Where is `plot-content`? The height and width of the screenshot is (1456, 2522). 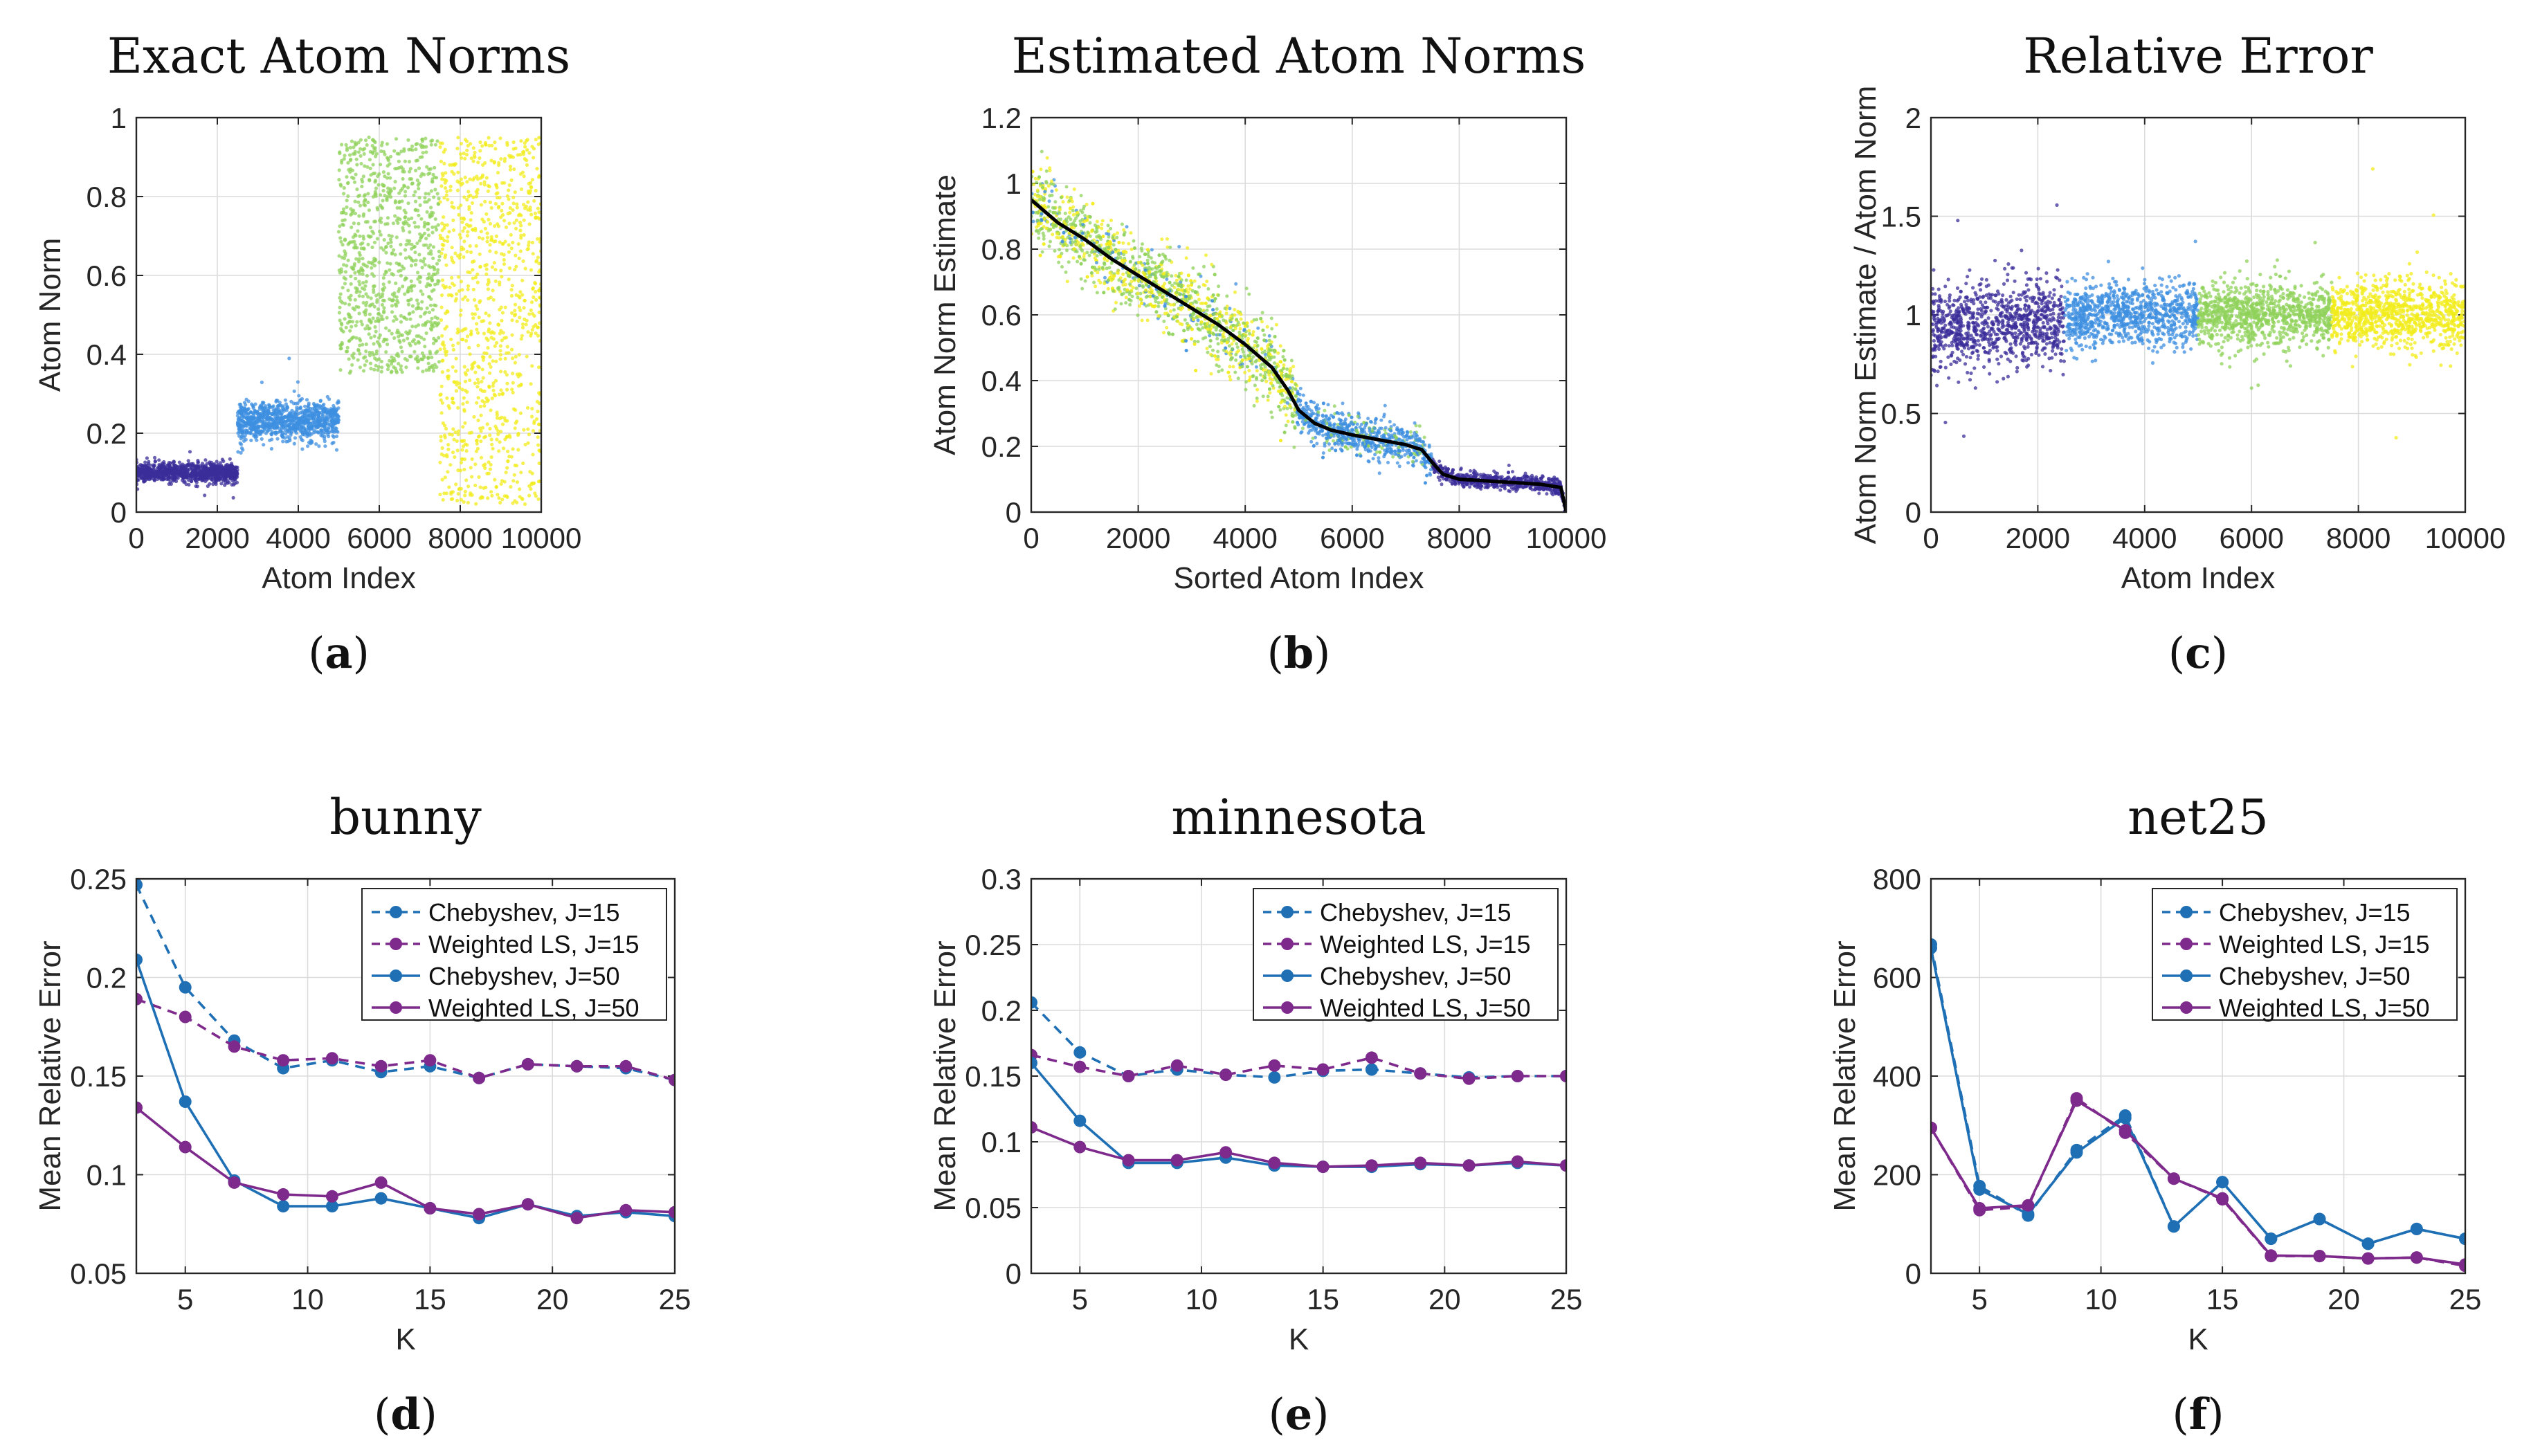 plot-content is located at coordinates (1298, 330).